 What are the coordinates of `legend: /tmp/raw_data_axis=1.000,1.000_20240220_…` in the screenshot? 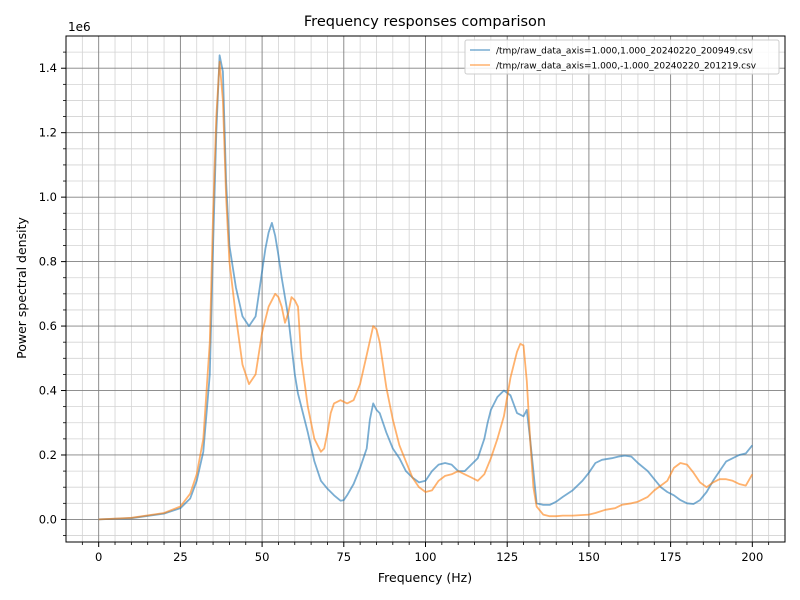 It's located at (622, 57).